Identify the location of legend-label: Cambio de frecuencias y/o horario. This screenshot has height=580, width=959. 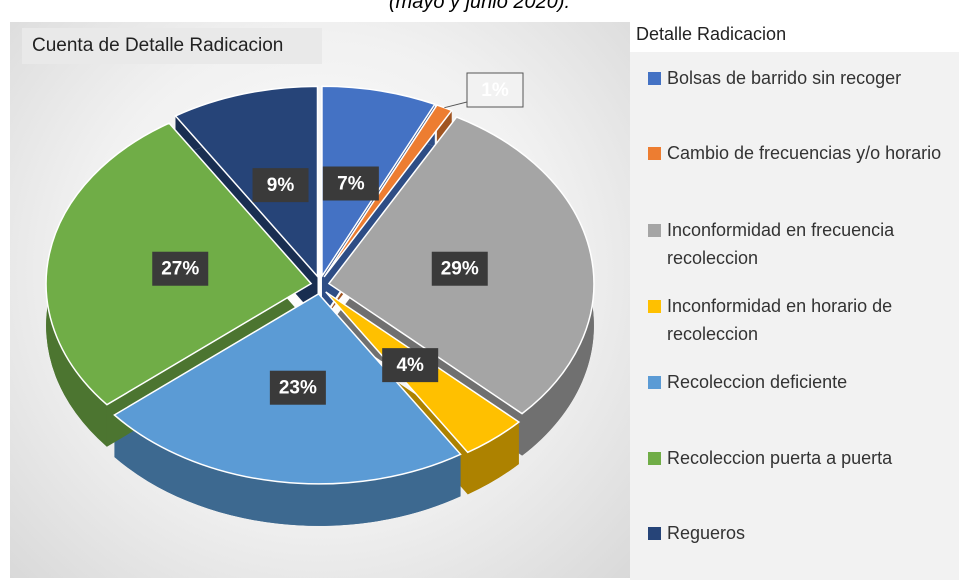
(804, 153).